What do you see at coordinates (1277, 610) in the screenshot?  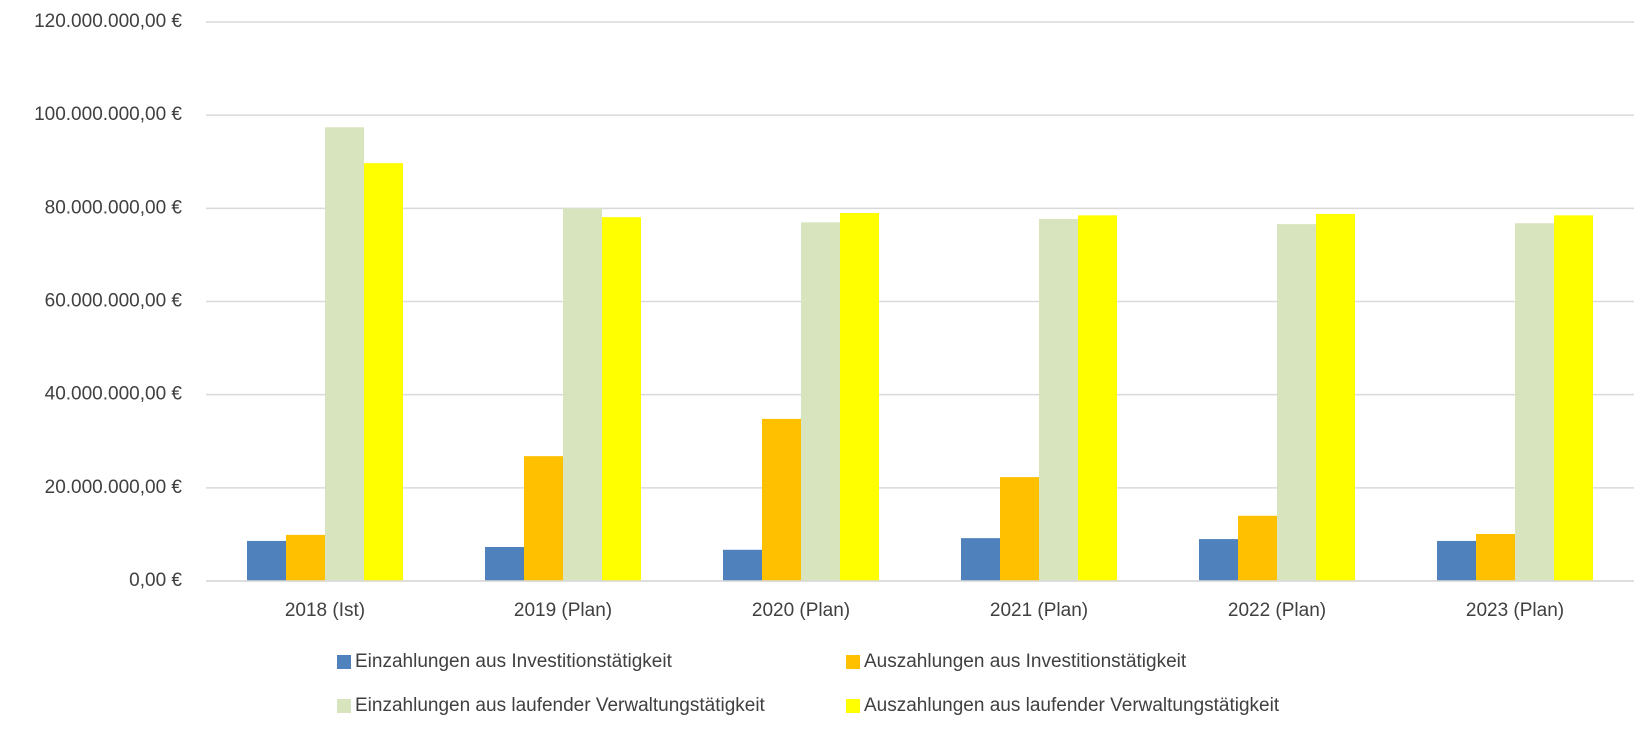 I see `x-tick-label: 2022 (Plan)` at bounding box center [1277, 610].